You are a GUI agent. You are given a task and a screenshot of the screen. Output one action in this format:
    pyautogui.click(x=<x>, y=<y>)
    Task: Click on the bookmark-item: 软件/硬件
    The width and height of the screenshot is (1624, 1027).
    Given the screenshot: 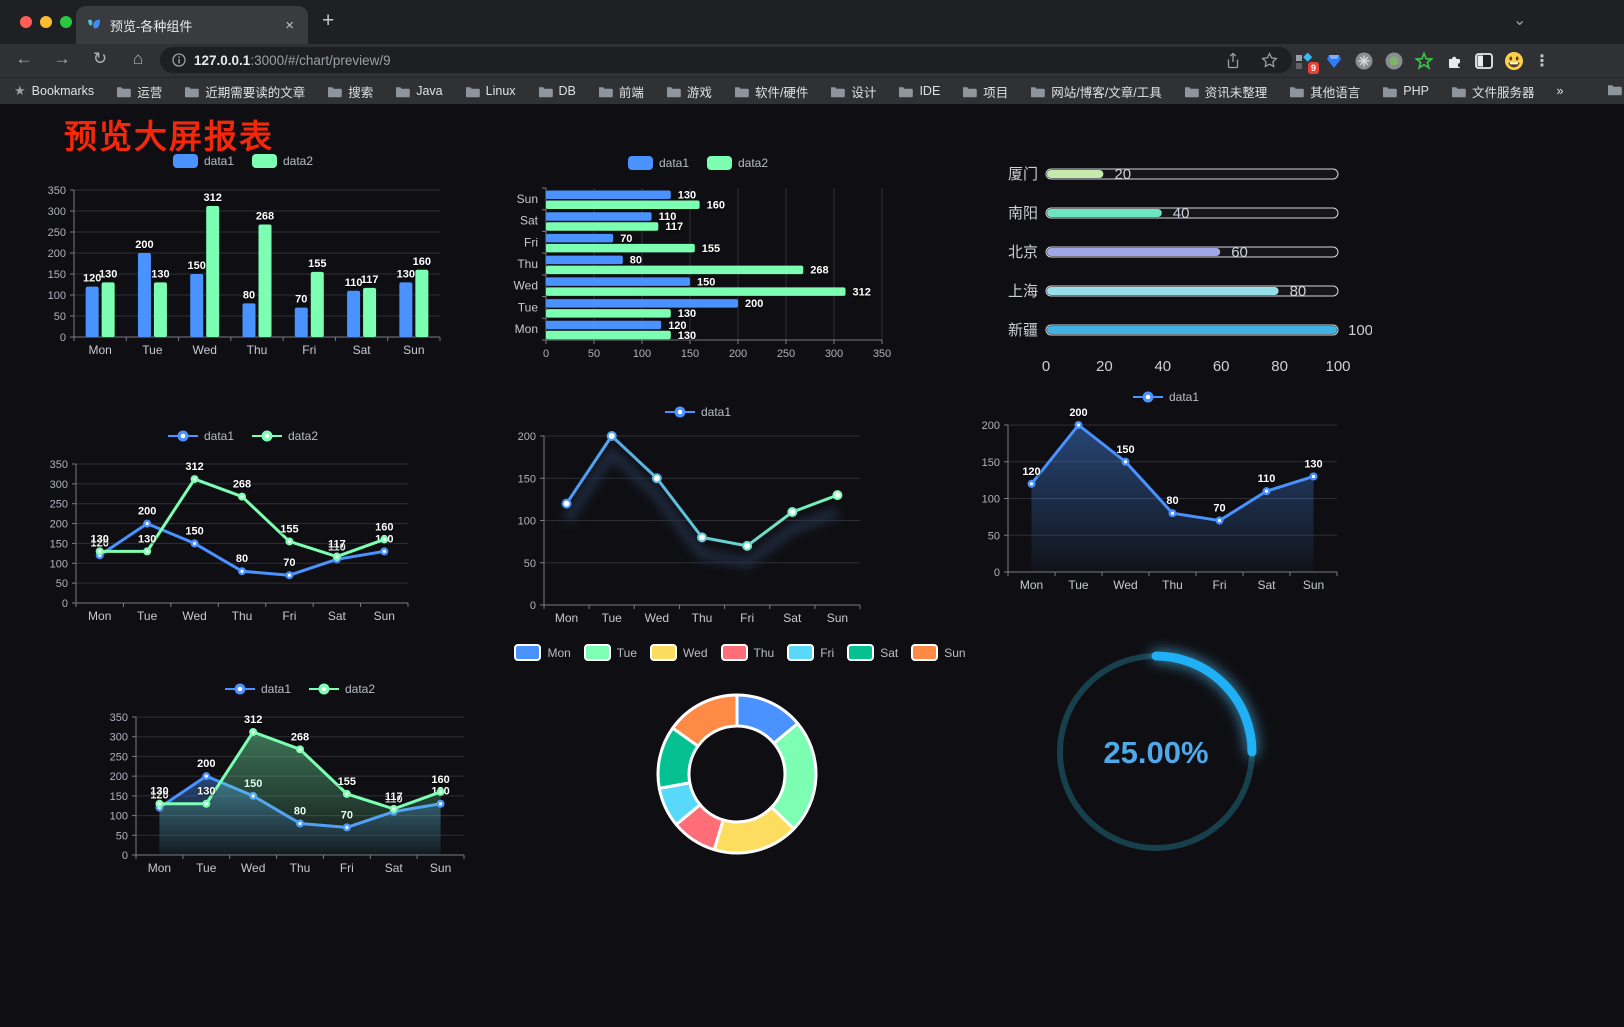 What is the action you would take?
    pyautogui.click(x=771, y=91)
    